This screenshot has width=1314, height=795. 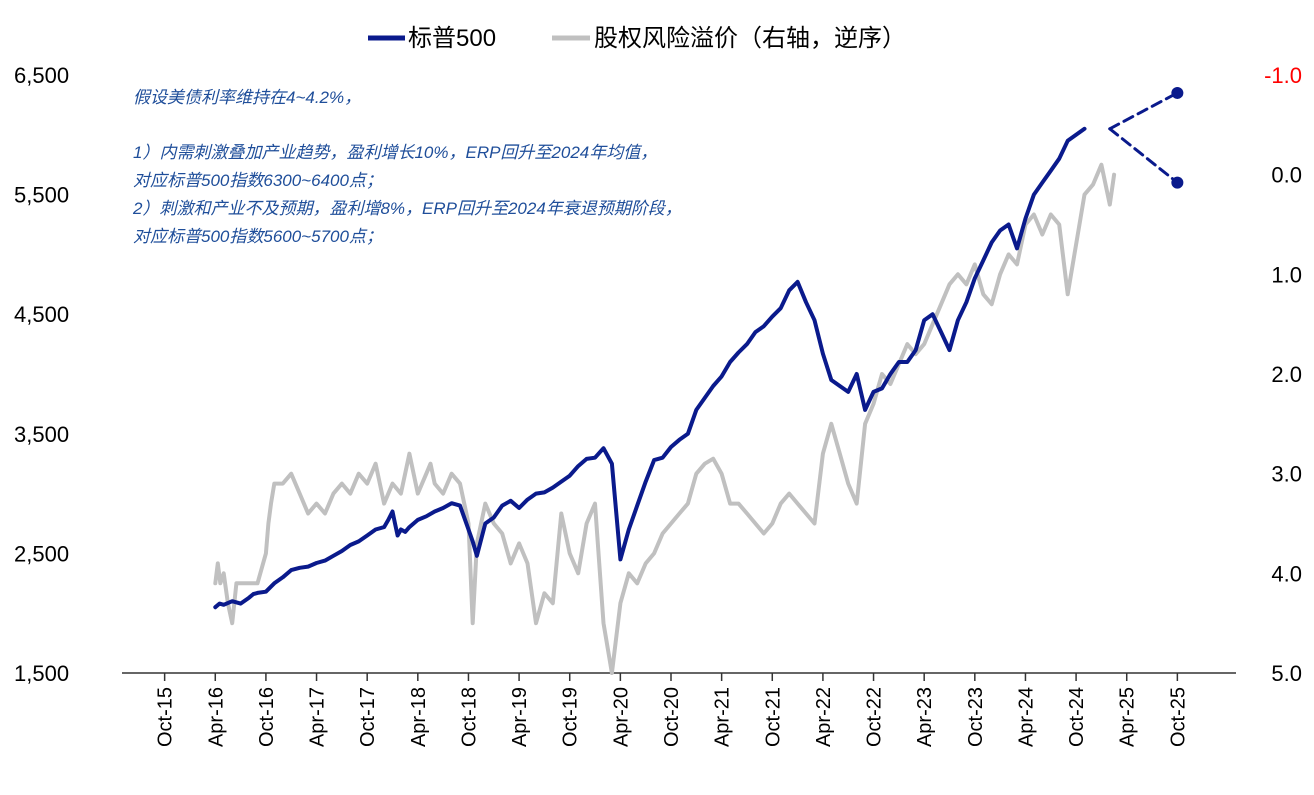 I want to click on x-tick-label: Apr-25, so click(x=1128, y=717).